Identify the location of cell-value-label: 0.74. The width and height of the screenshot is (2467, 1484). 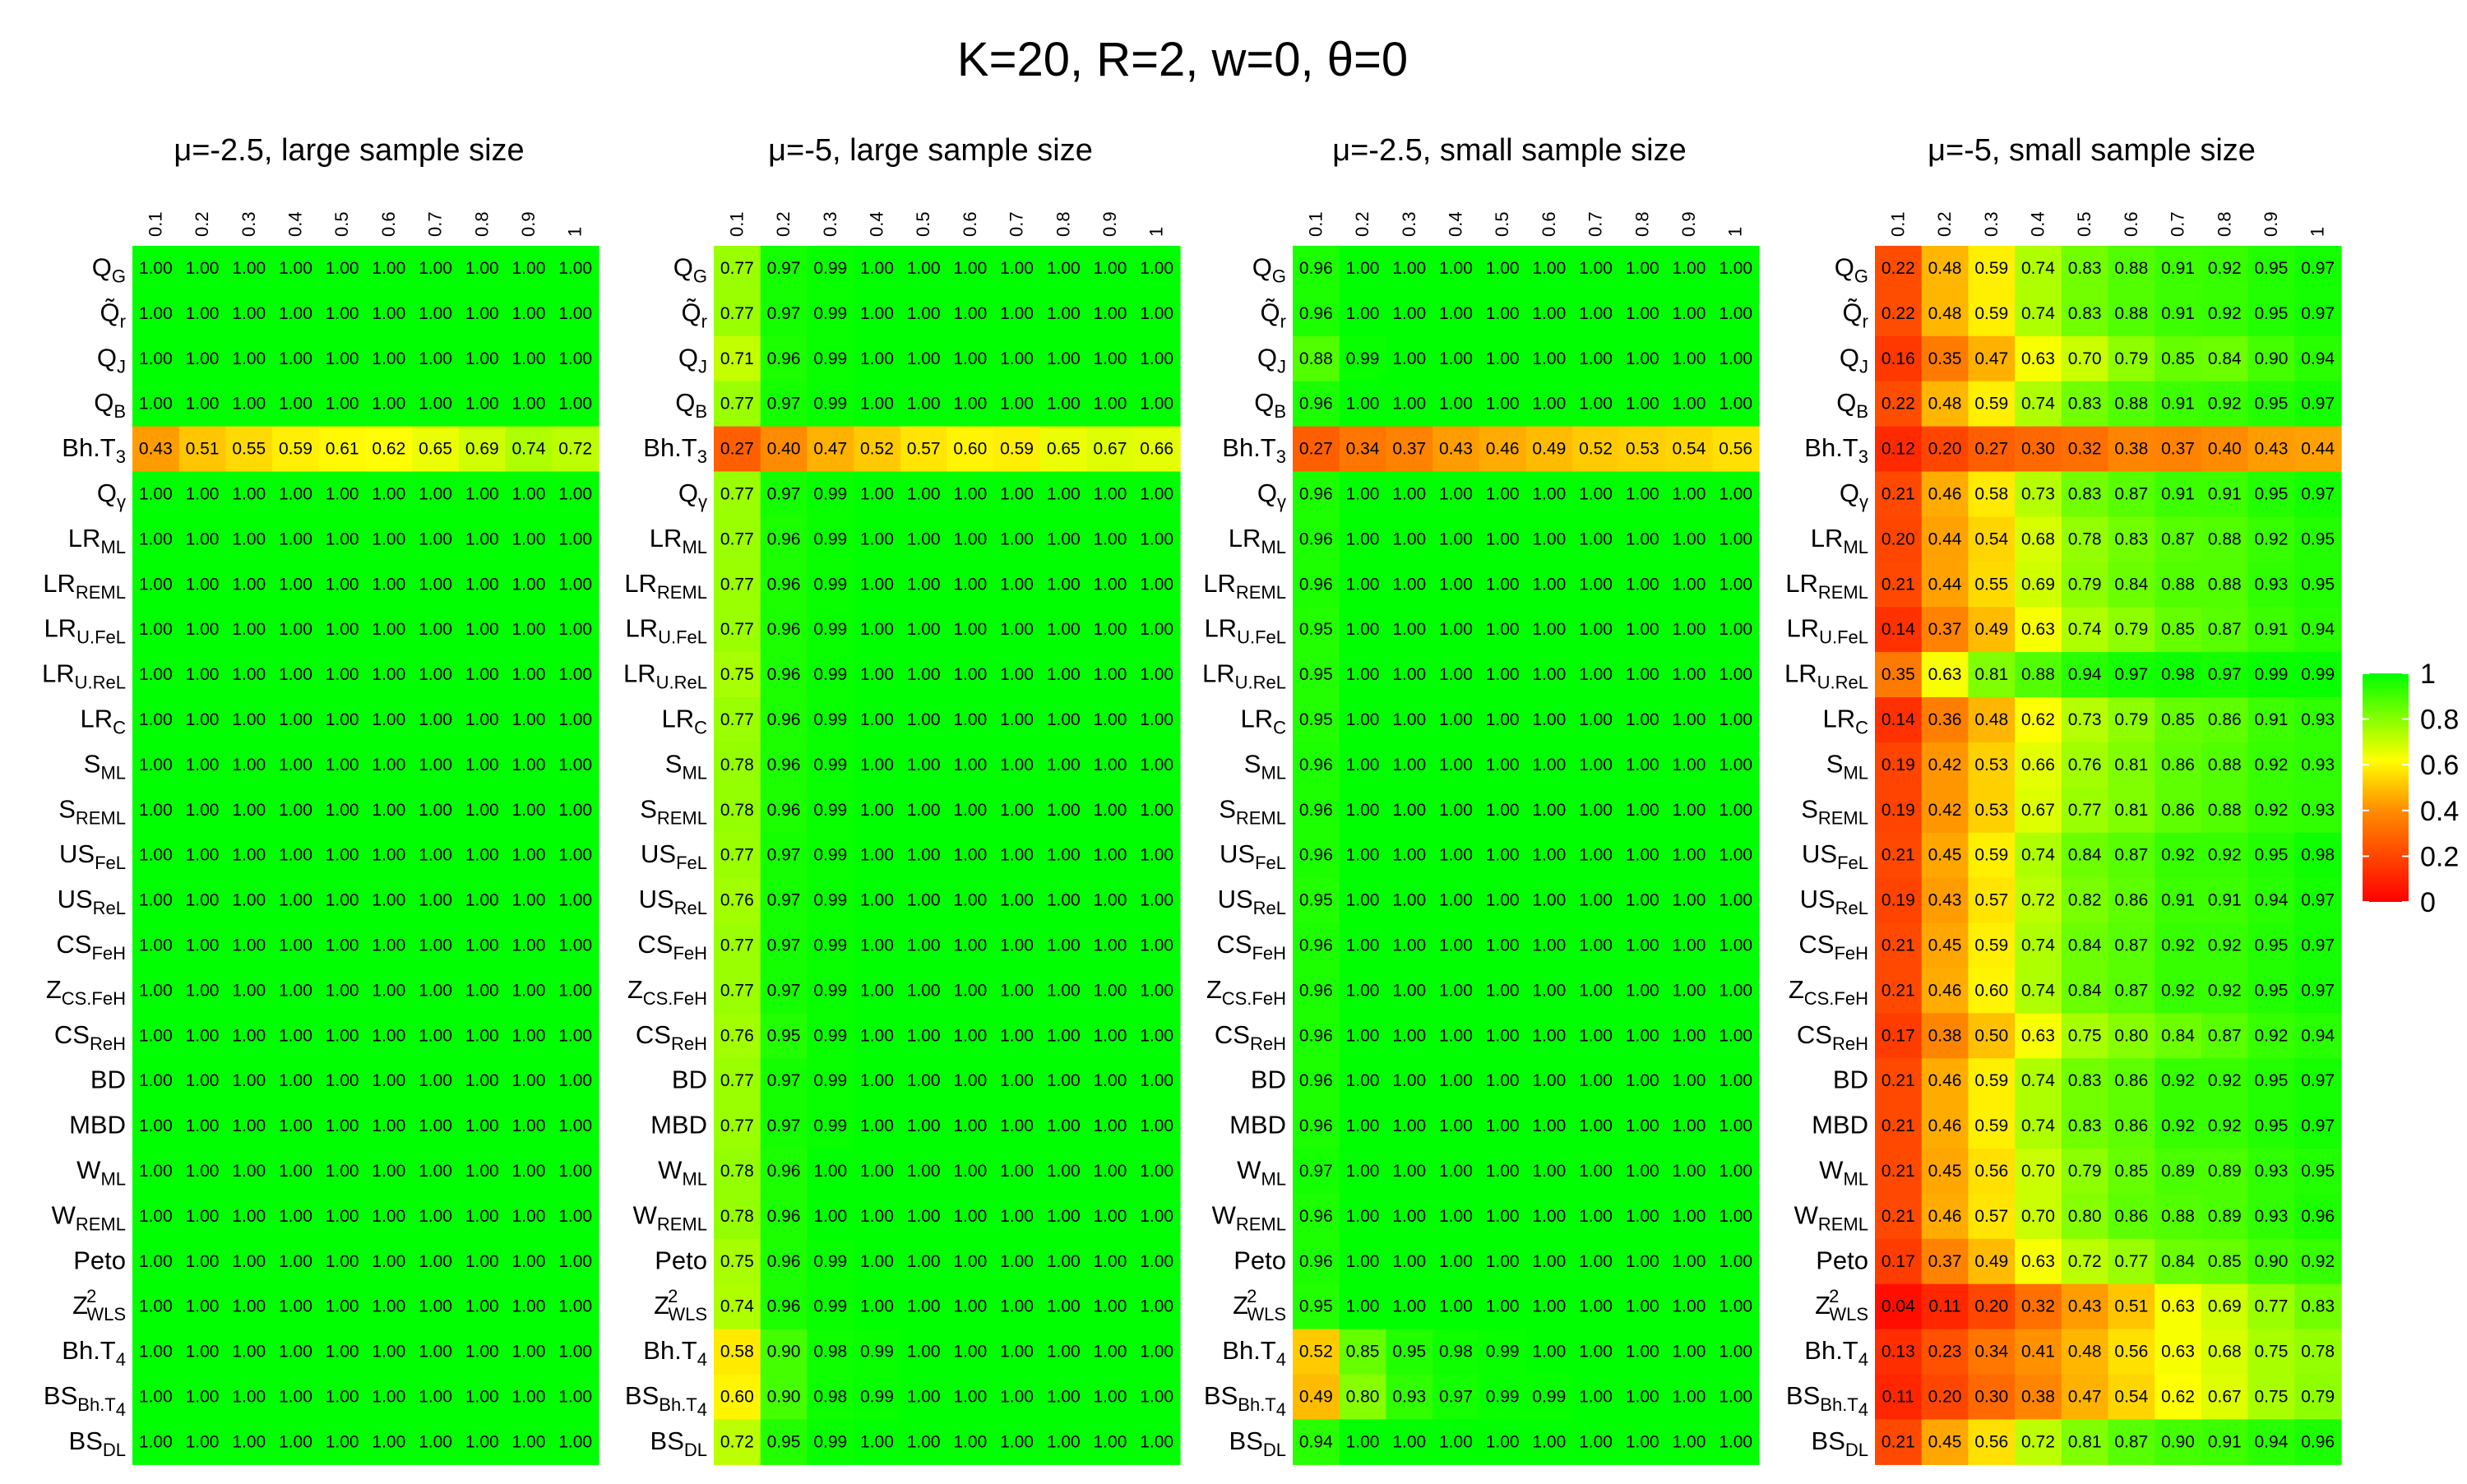
(2038, 1080).